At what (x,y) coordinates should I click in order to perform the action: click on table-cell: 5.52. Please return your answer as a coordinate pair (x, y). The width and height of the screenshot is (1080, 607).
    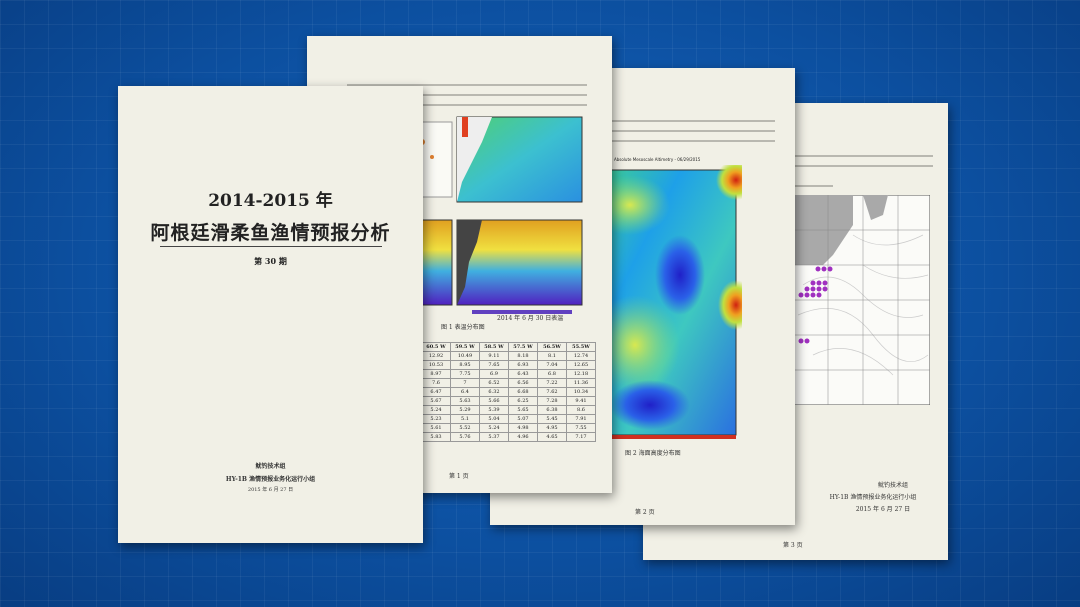
    Looking at the image, I should click on (465, 428).